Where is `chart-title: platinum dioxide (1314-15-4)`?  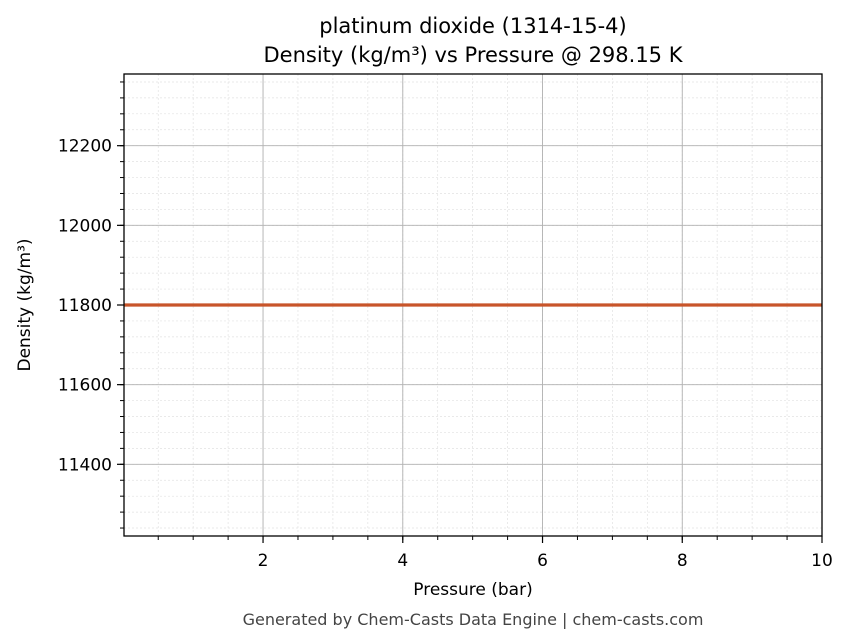
chart-title: platinum dioxide (1314-15-4) is located at coordinates (472, 26).